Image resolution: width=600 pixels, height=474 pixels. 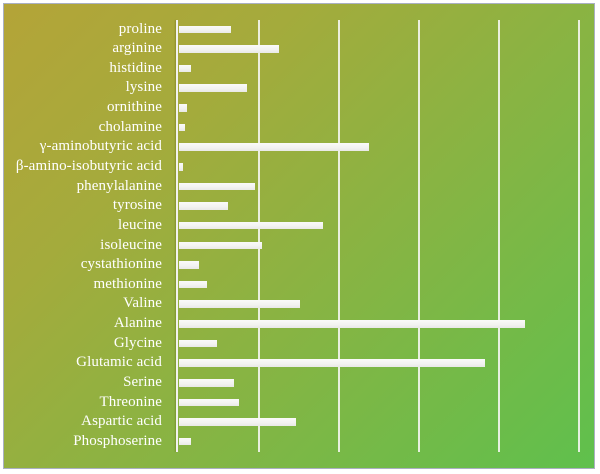 I want to click on category-label: arginine, so click(x=137, y=48).